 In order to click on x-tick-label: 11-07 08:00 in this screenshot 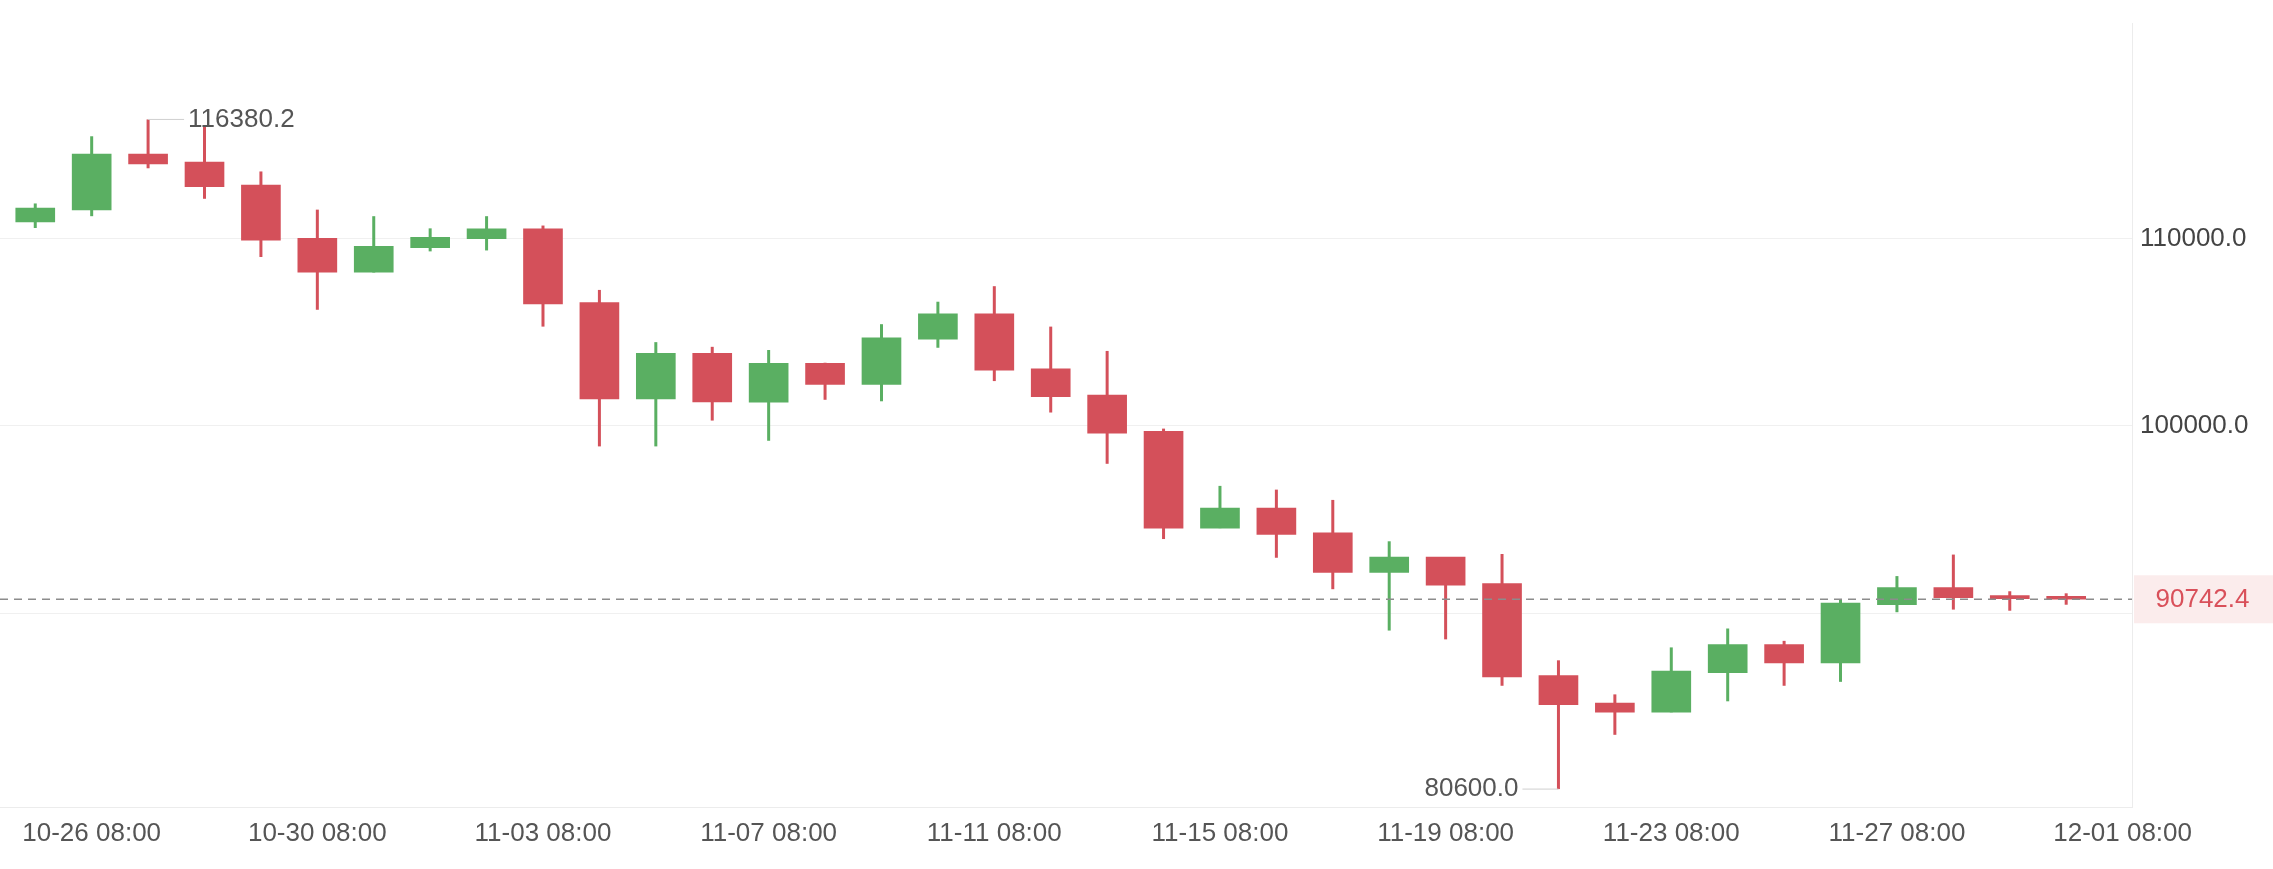, I will do `click(769, 831)`.